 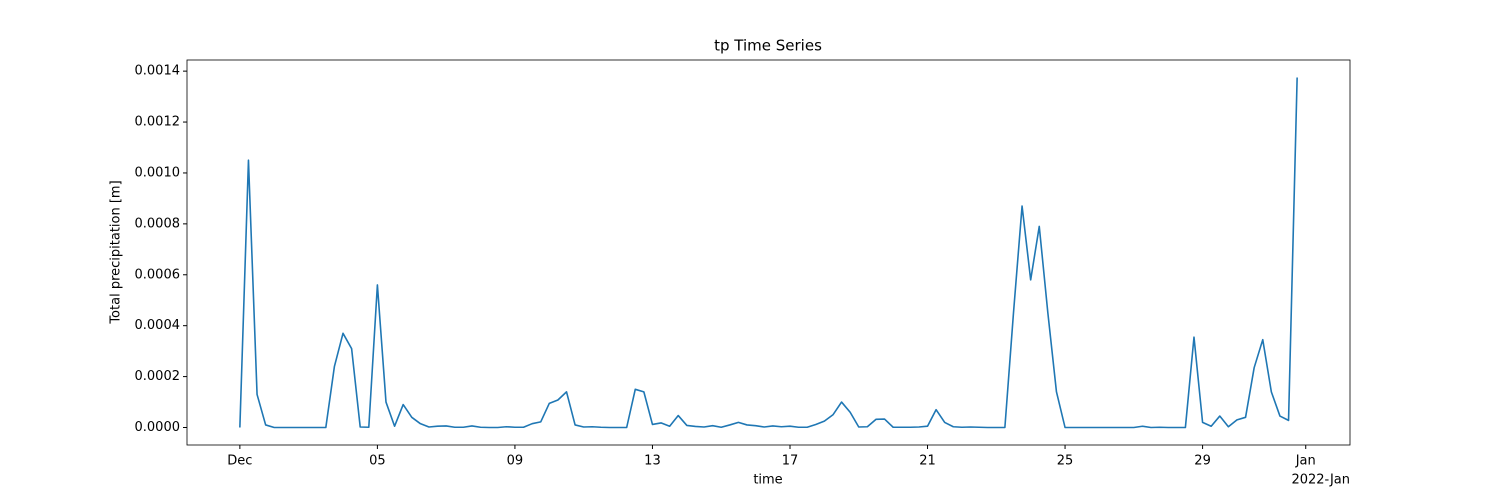 I want to click on y-tick-label: 0.0000, so click(x=158, y=427).